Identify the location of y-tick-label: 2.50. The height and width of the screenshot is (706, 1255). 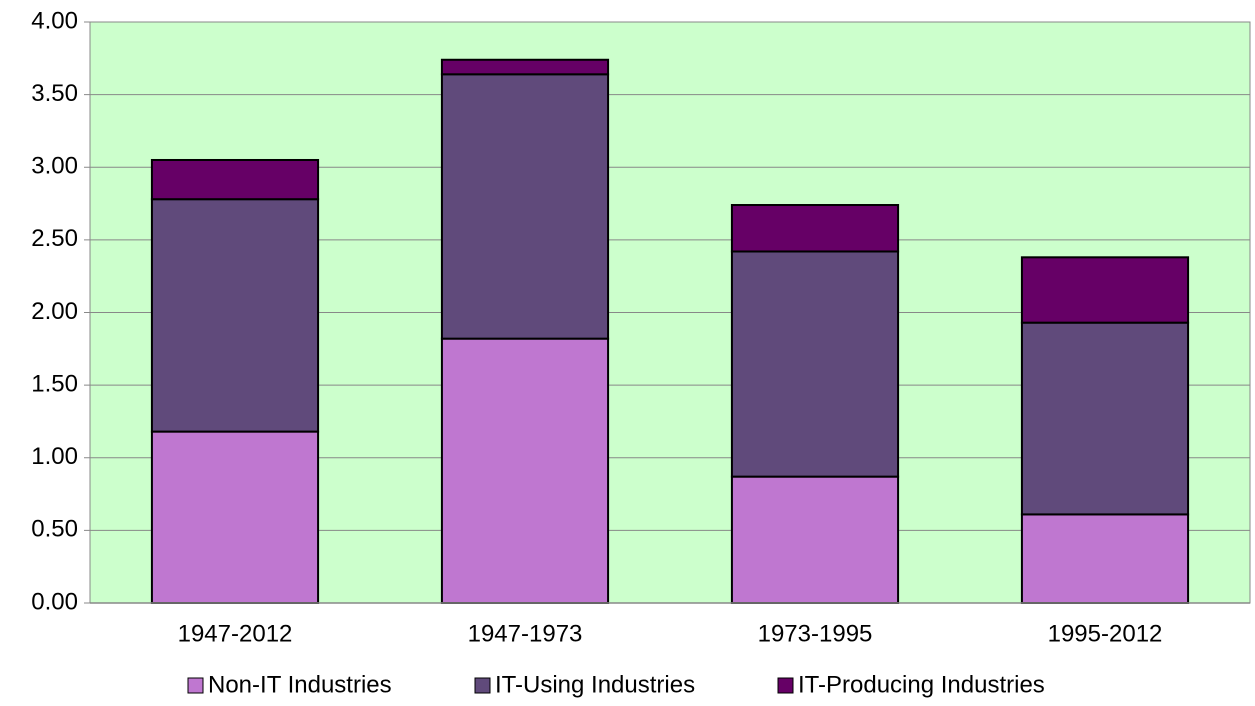
(54, 238).